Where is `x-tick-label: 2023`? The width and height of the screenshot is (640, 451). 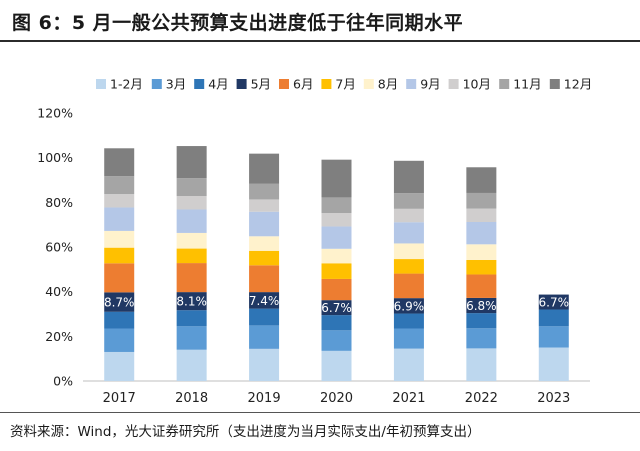
x-tick-label: 2023 is located at coordinates (553, 398).